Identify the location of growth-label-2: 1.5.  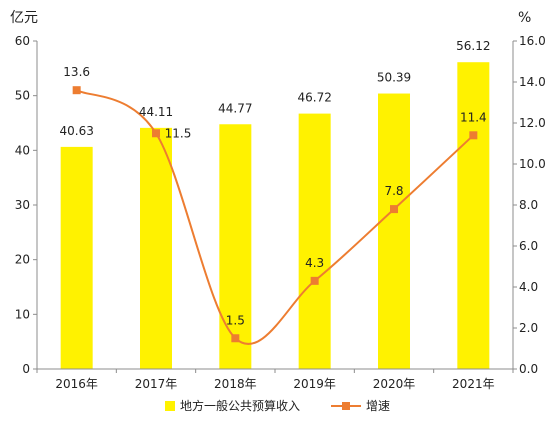
(235, 320).